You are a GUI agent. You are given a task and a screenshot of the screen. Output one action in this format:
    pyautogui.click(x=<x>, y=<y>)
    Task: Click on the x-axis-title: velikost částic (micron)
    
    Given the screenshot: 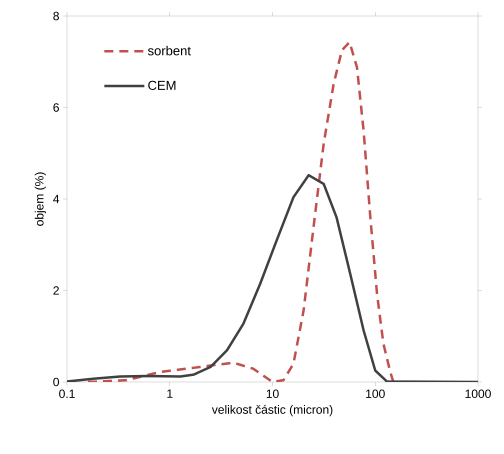 What is the action you would take?
    pyautogui.click(x=272, y=410)
    